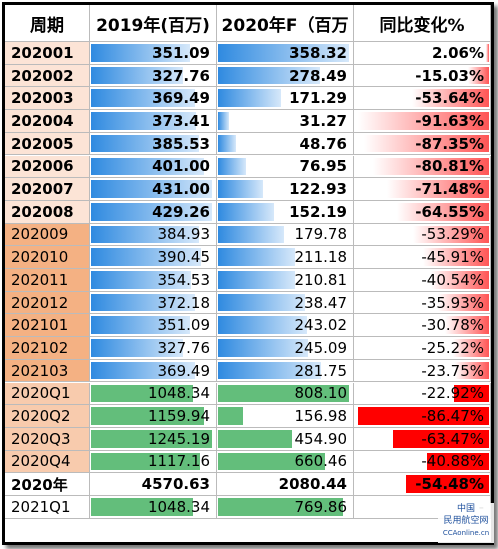 The height and width of the screenshot is (549, 498). Describe the element at coordinates (452, 325) in the screenshot. I see `value-text: -30.78%` at that location.